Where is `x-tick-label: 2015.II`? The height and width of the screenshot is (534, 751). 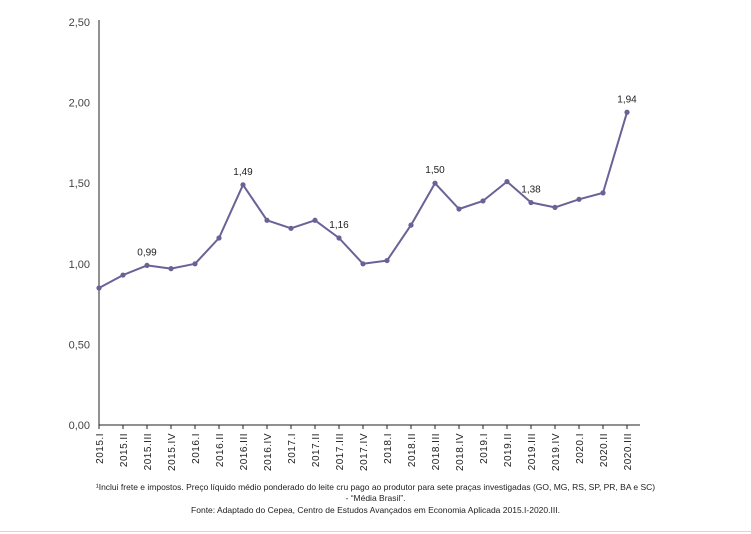 x-tick-label: 2015.II is located at coordinates (124, 450).